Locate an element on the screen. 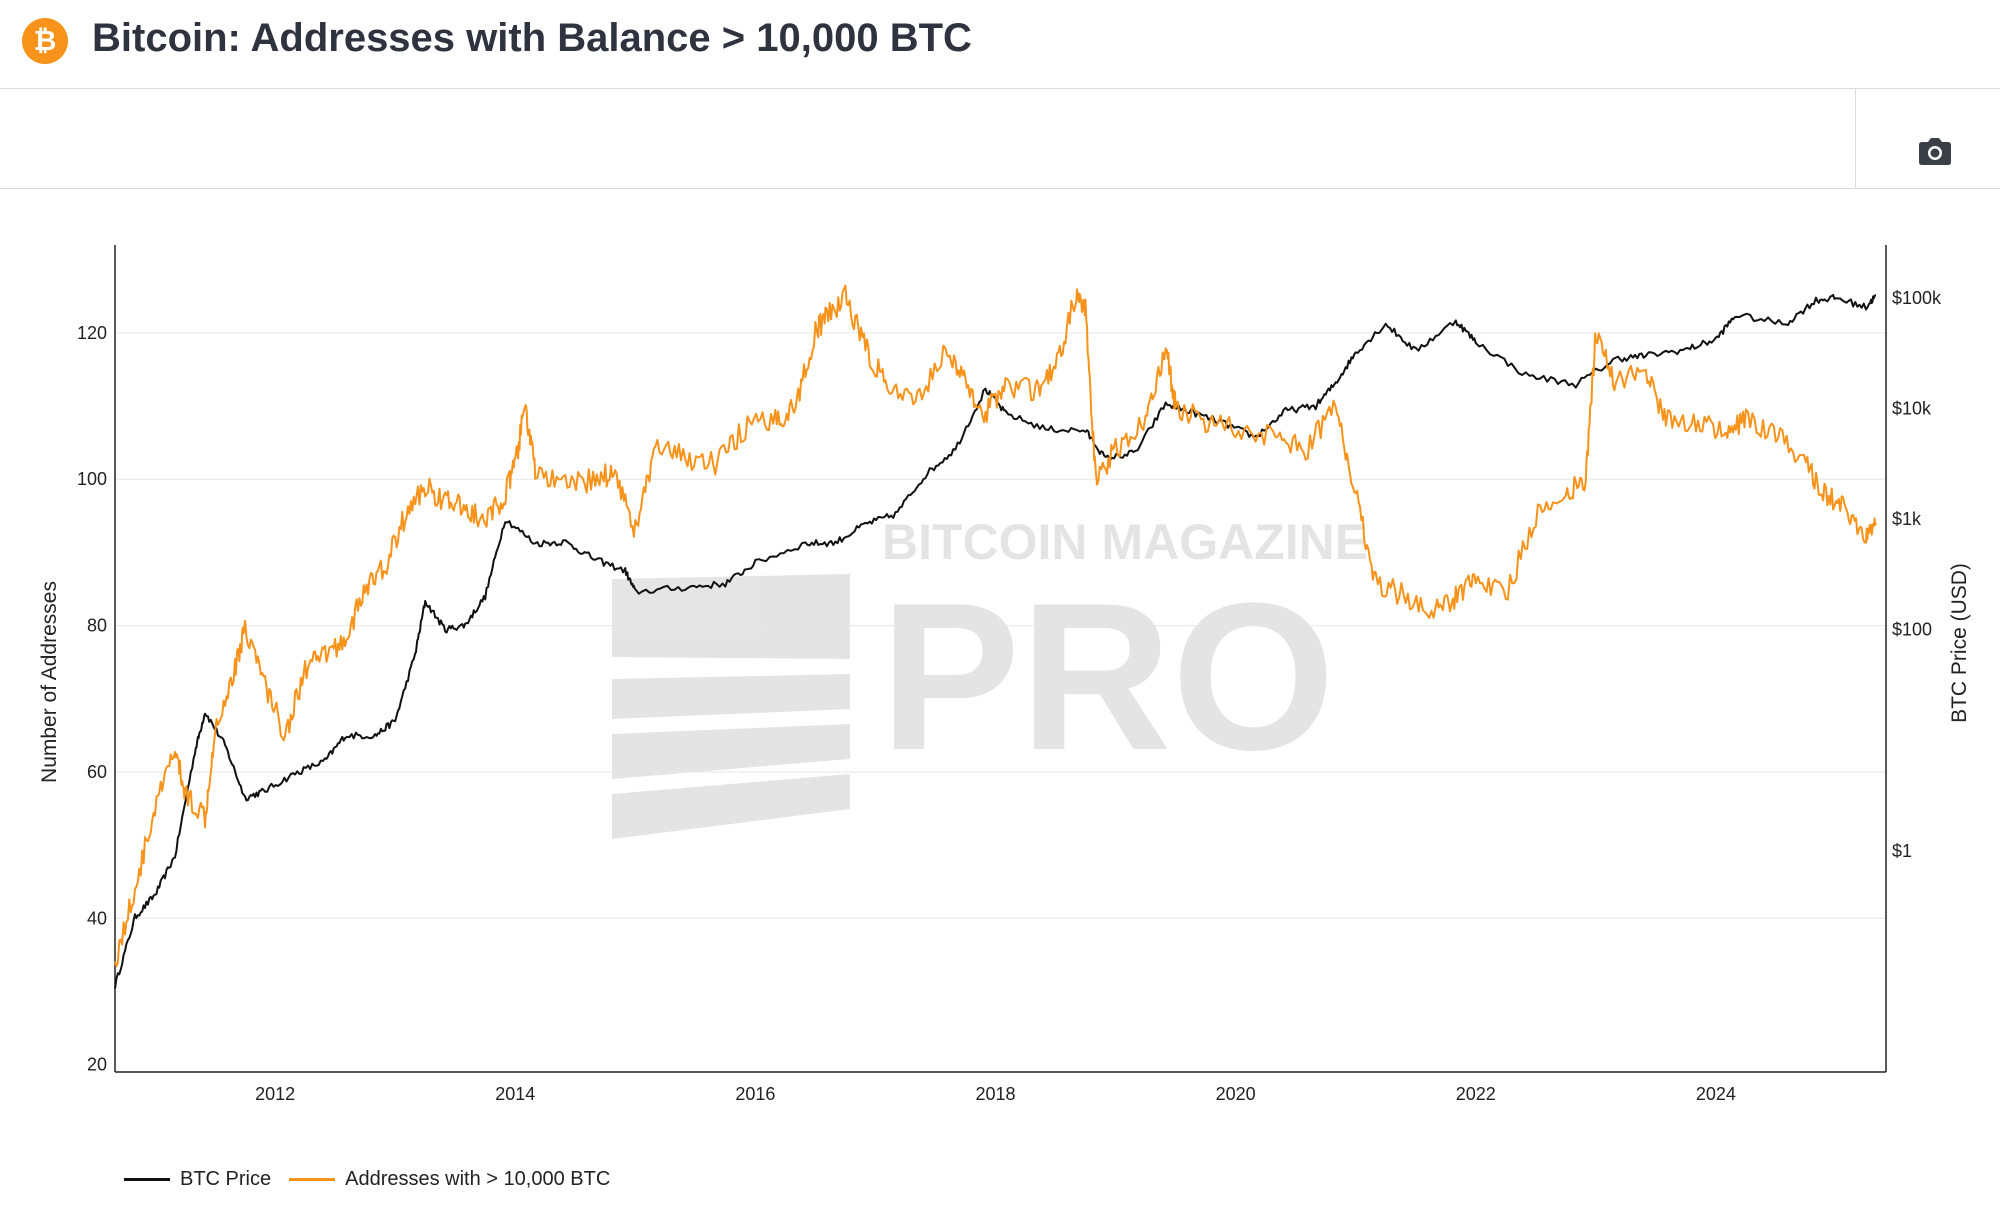 This screenshot has width=2000, height=1211. x-tick-label: 2024 is located at coordinates (1716, 1094).